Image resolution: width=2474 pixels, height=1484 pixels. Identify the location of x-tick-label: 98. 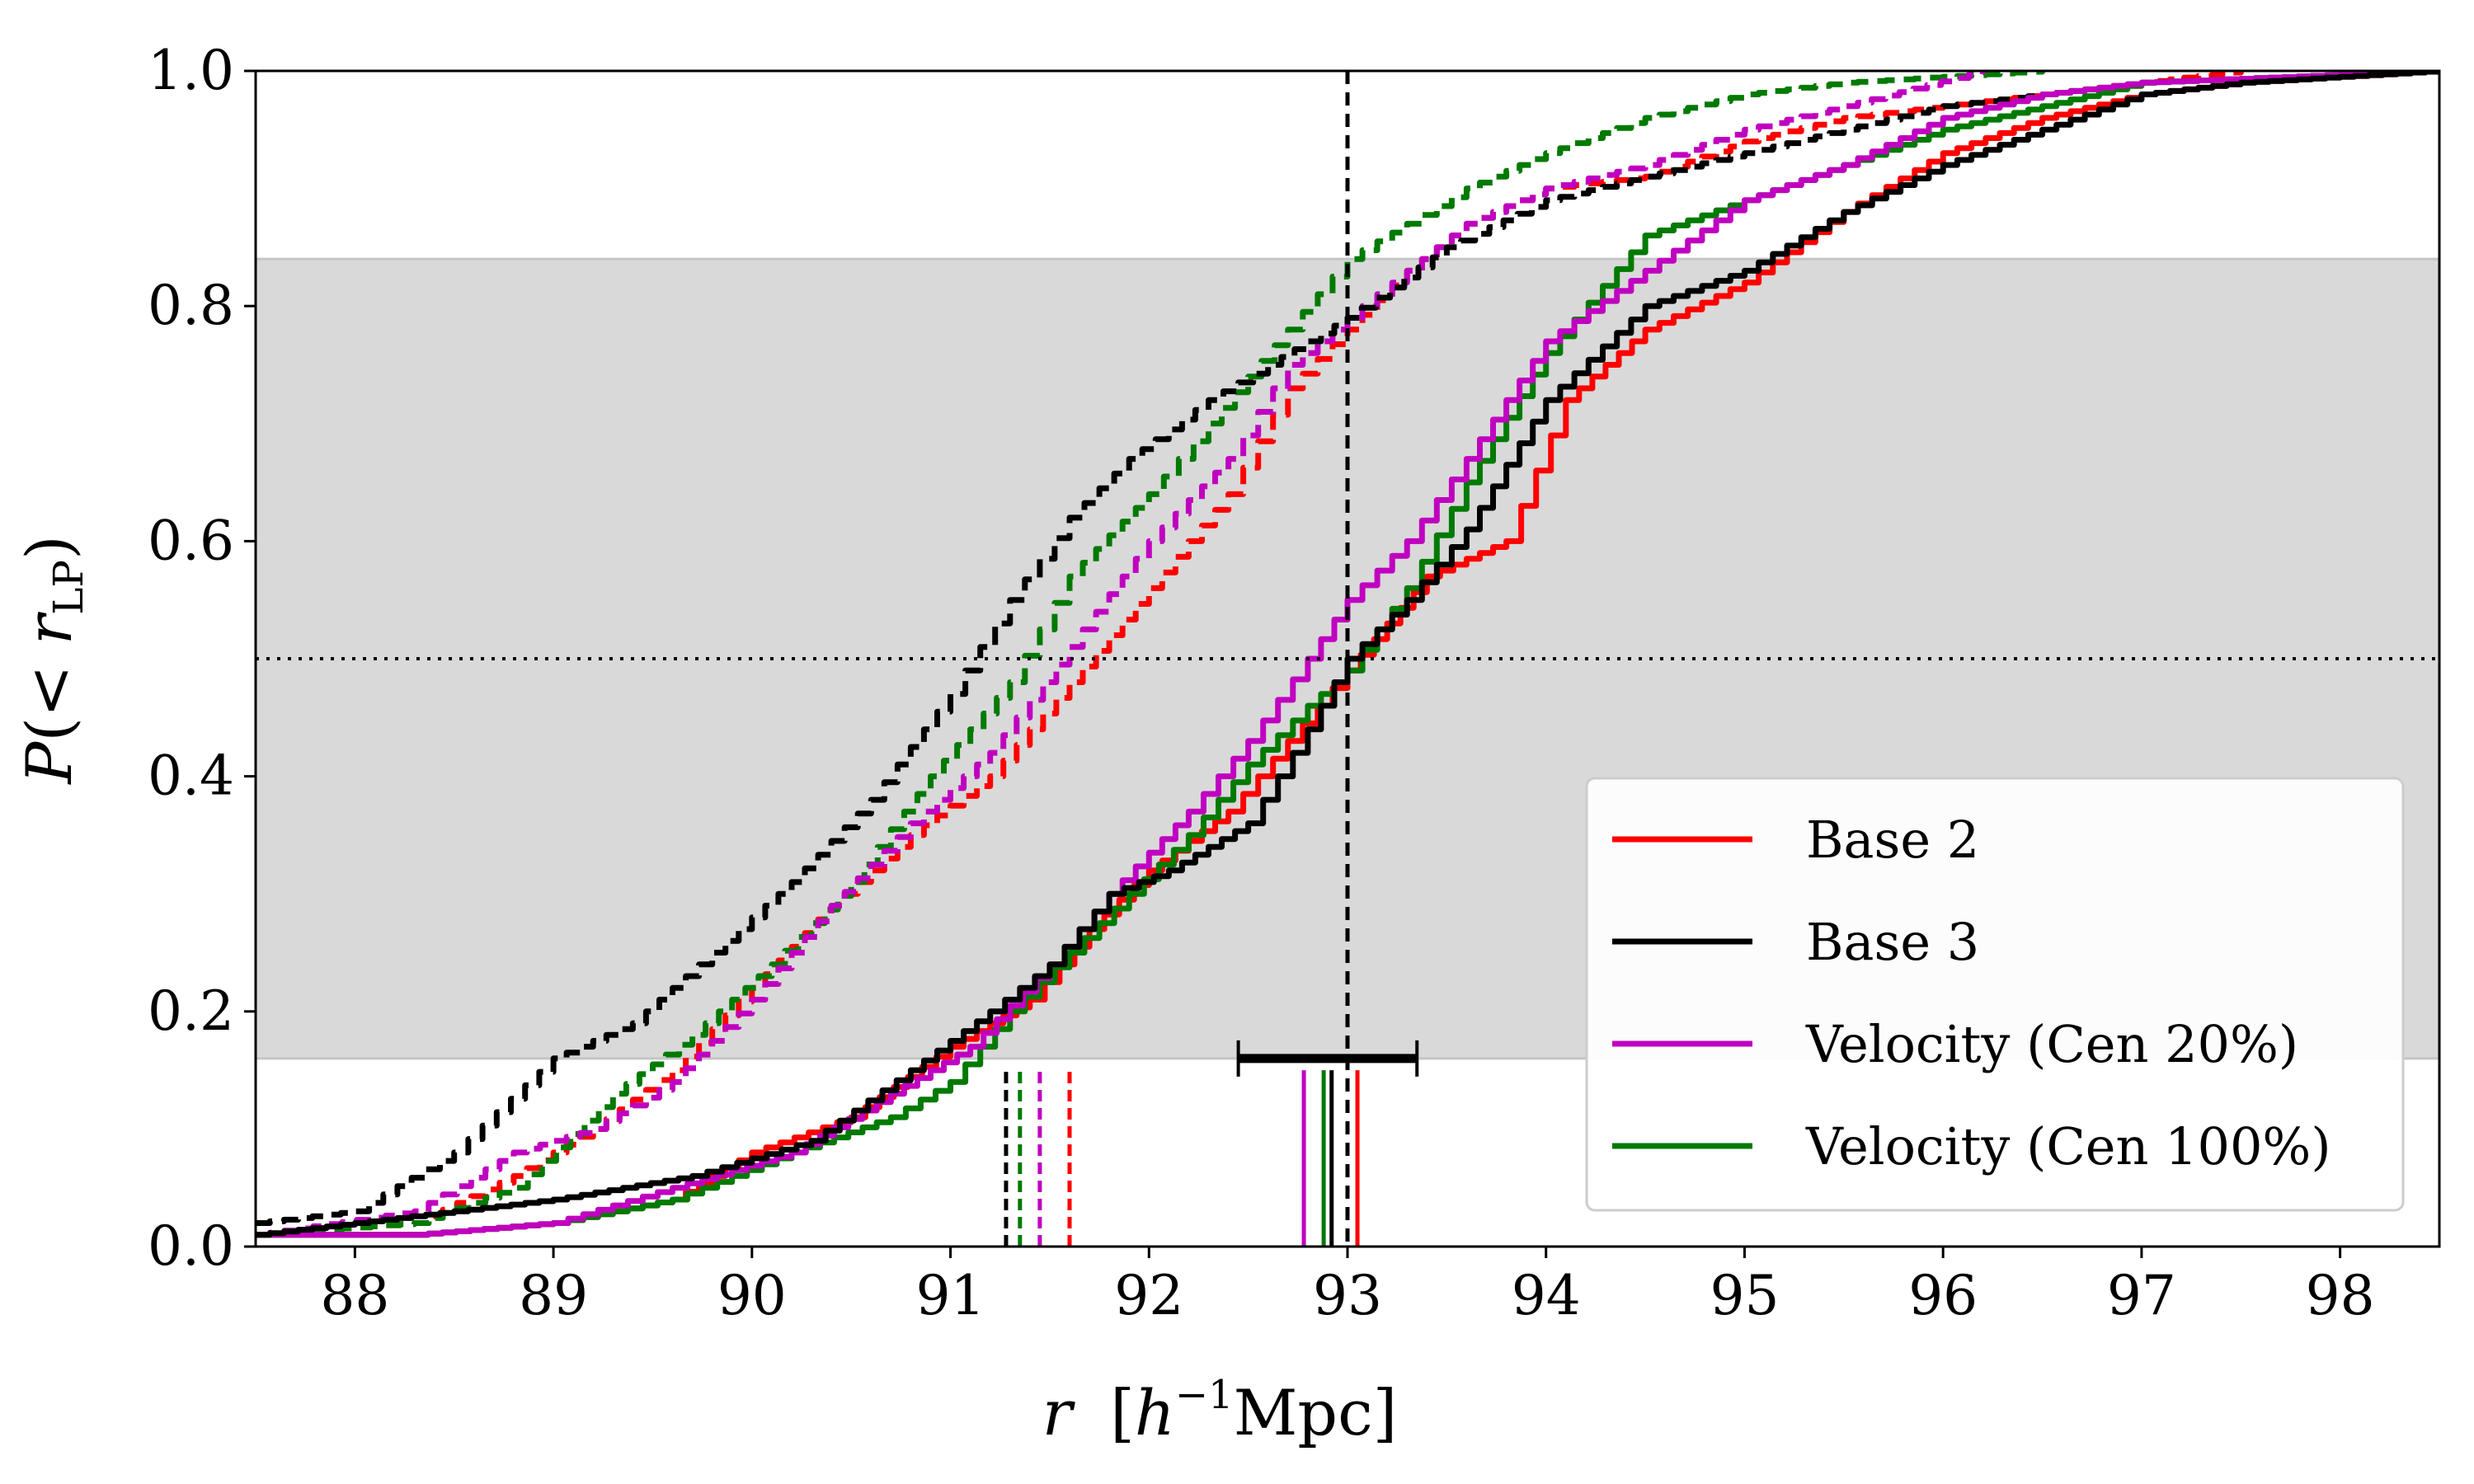
(2340, 1295).